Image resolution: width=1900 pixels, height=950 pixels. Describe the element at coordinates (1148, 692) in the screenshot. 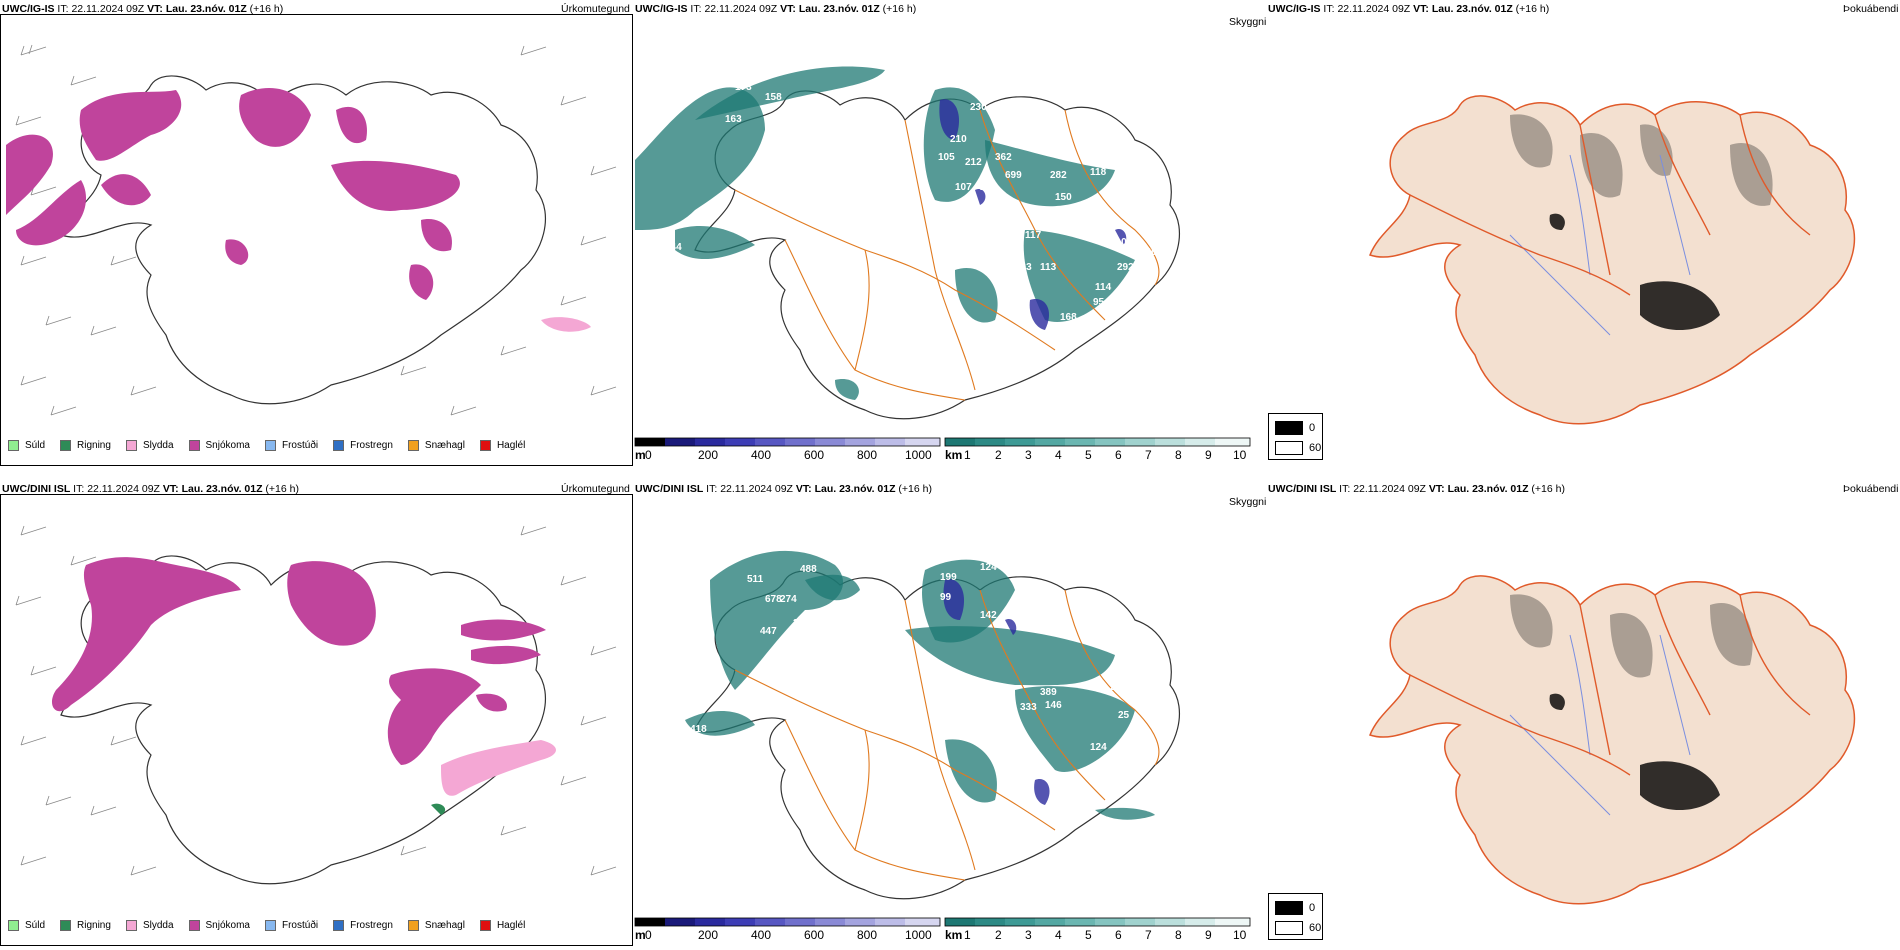

I see `cloud-value: 352` at that location.